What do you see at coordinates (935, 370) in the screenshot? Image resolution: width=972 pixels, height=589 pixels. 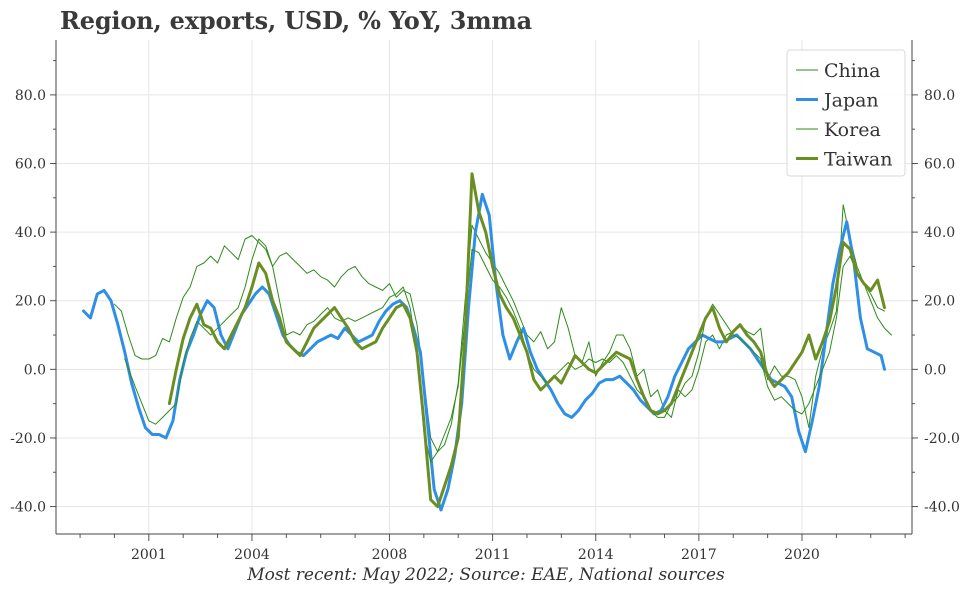 I see `y-tick-label-right: 0.0` at bounding box center [935, 370].